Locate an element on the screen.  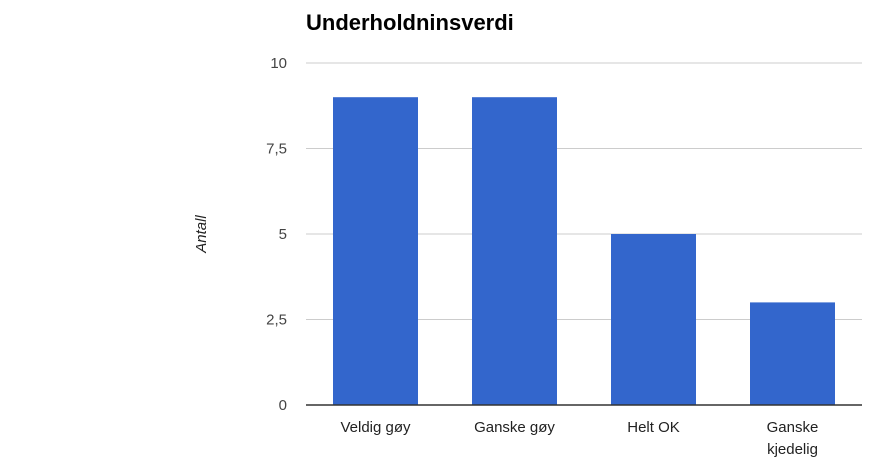
x-tick-label: Ganske gøy is located at coordinates (514, 427).